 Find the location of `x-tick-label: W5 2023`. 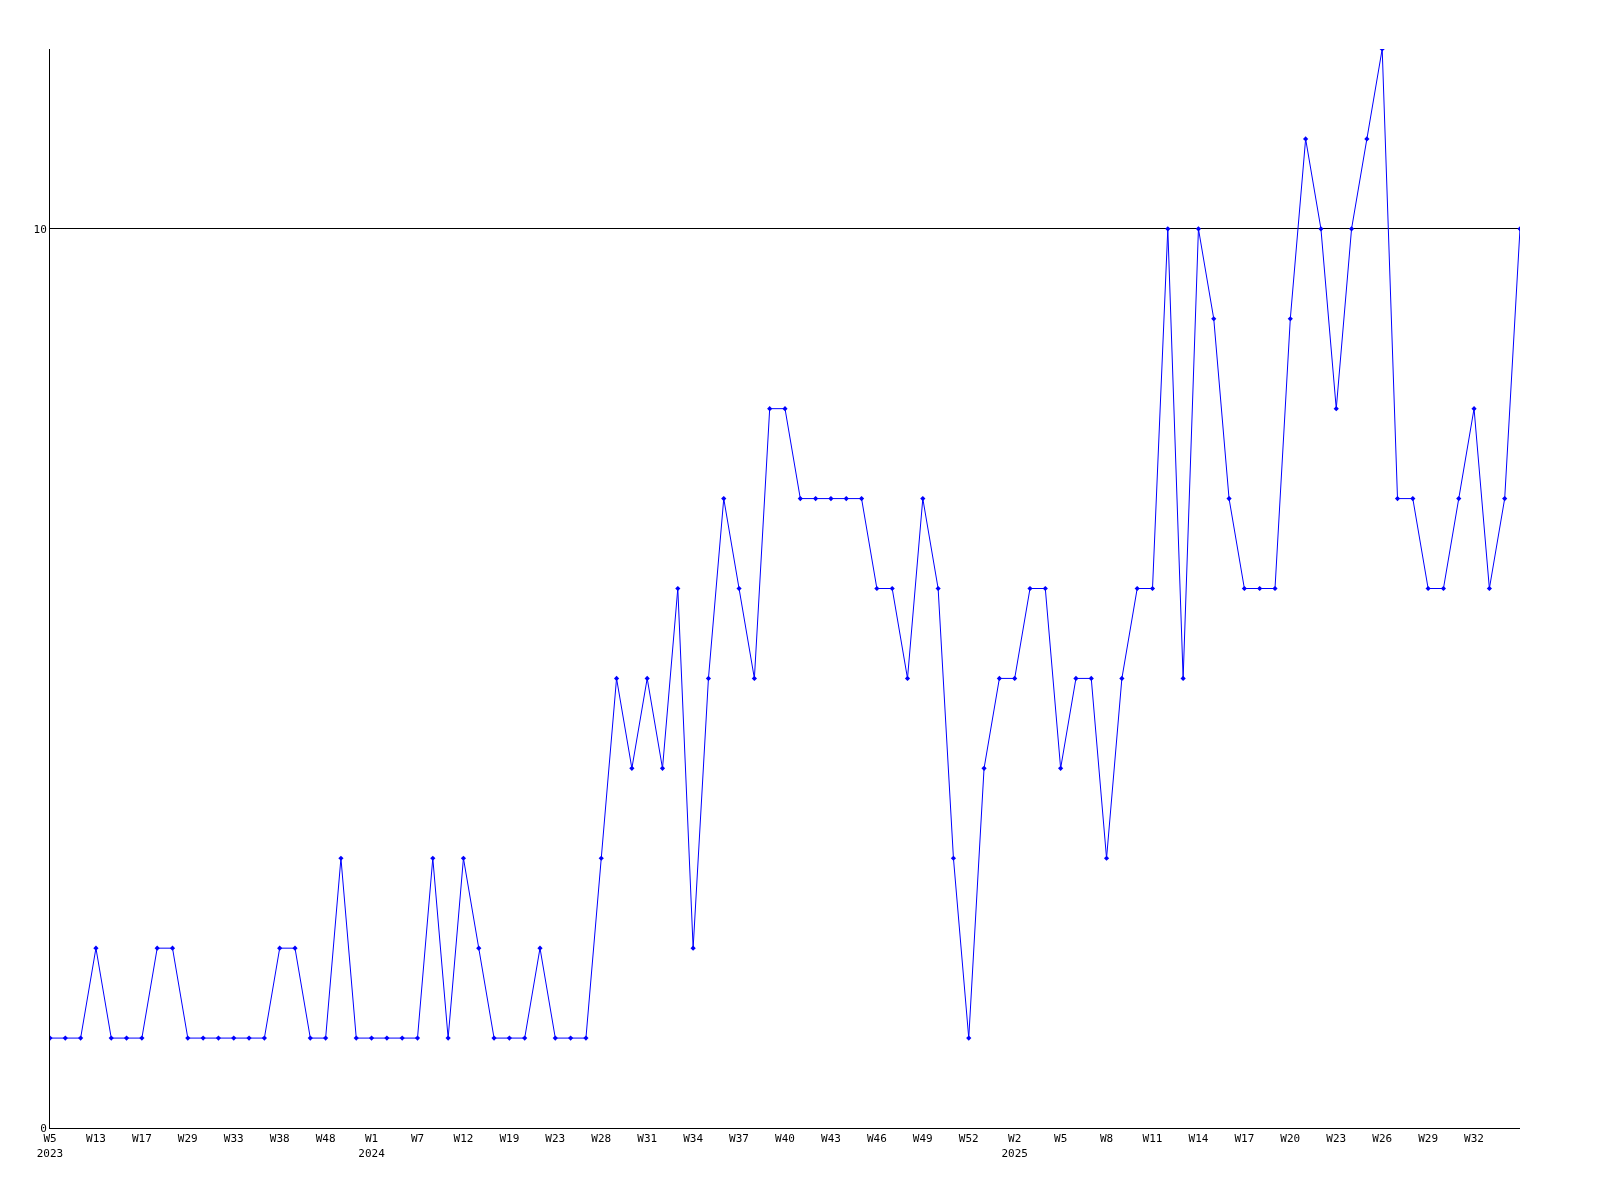

x-tick-label: W5 2023 is located at coordinates (50, 1146).